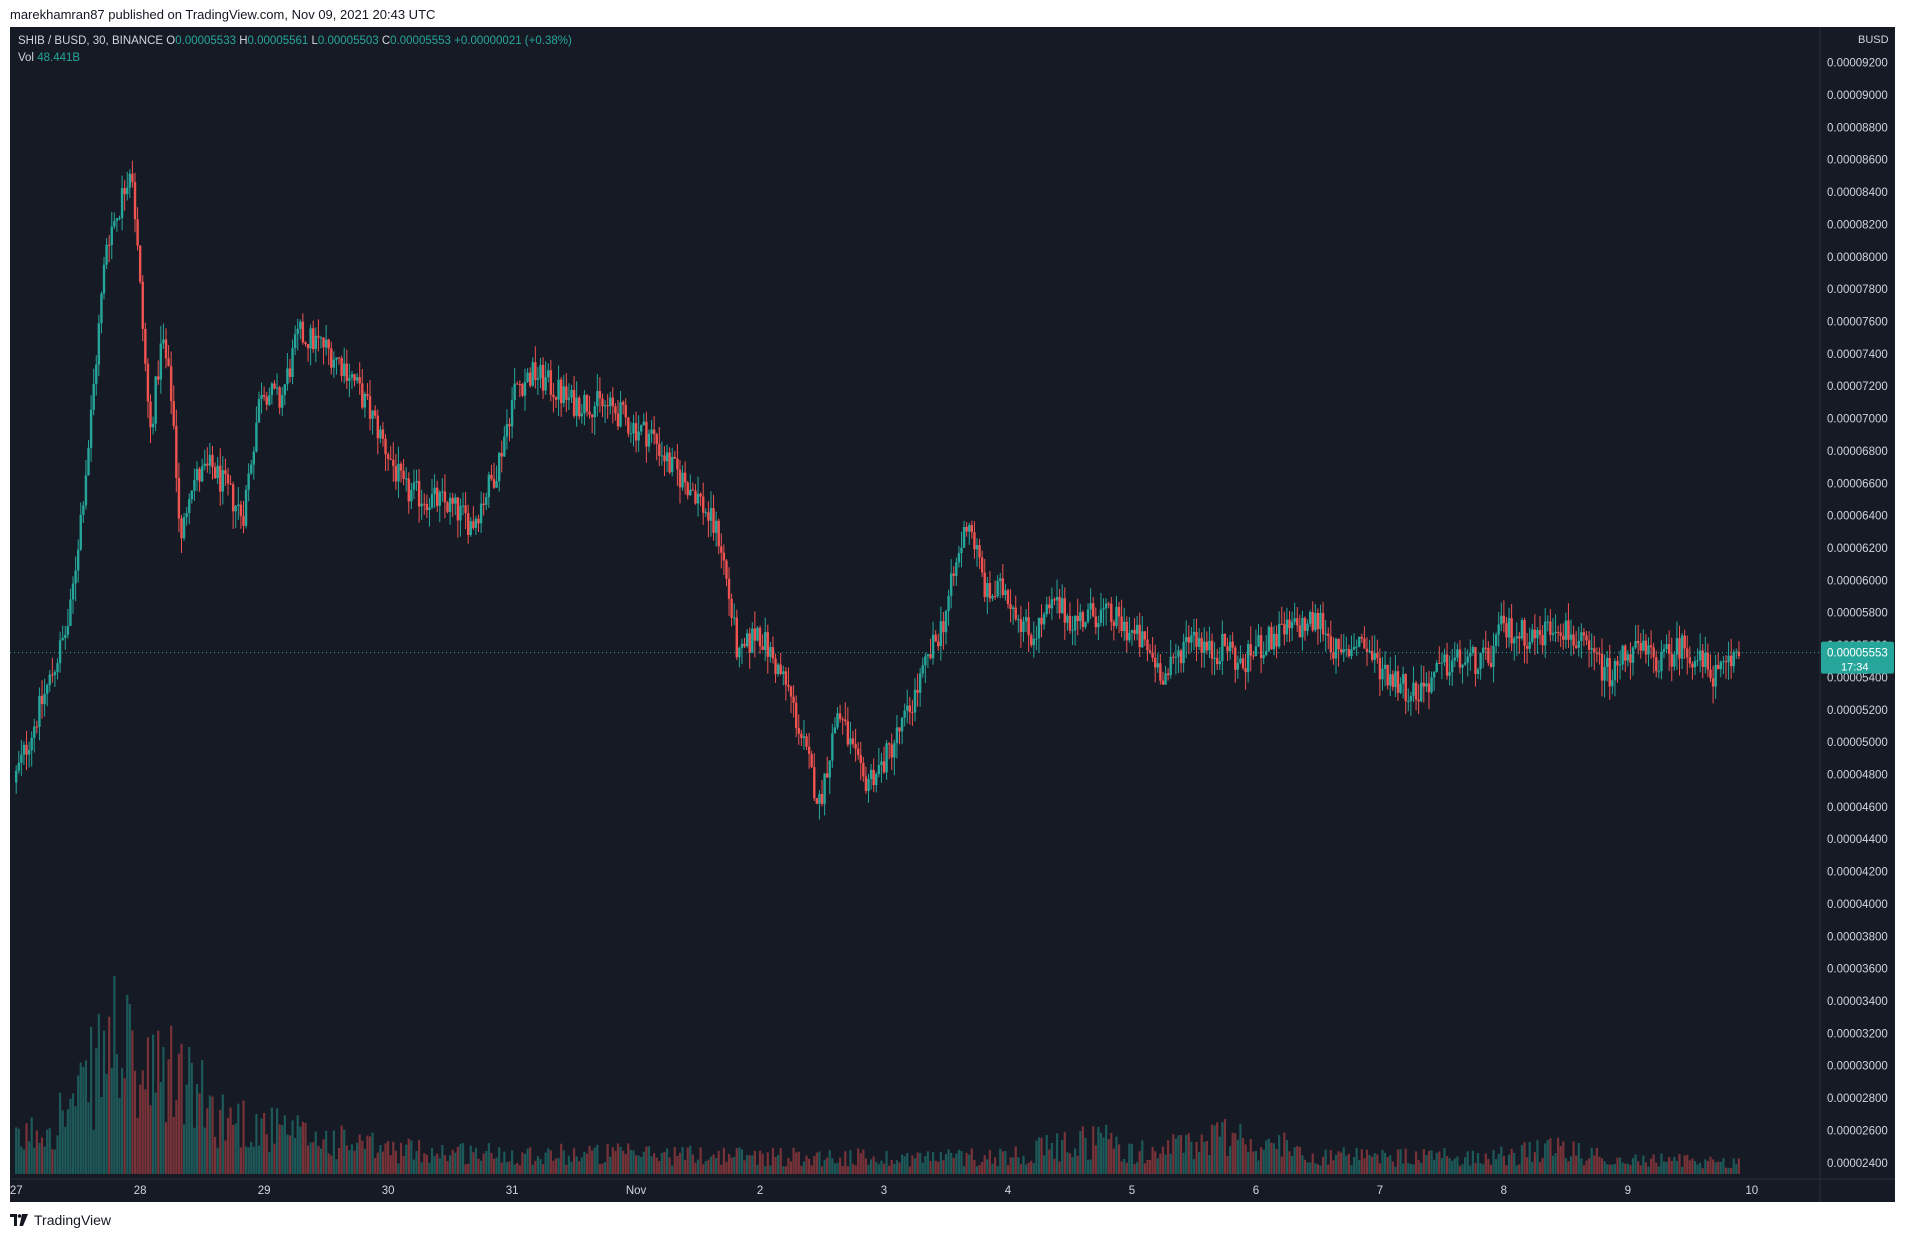  I want to click on volume-label: Vol, so click(26, 58).